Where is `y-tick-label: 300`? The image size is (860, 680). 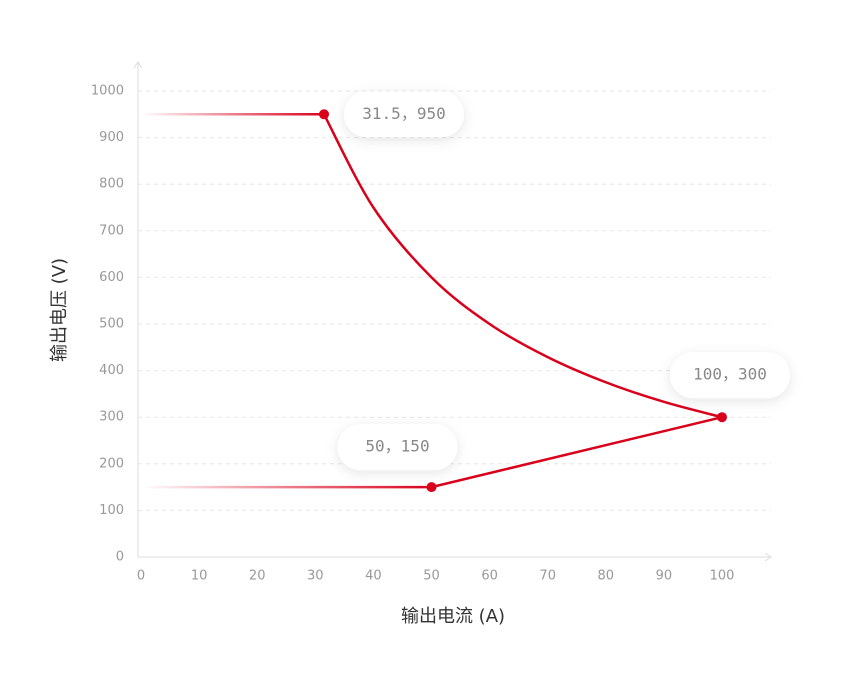 y-tick-label: 300 is located at coordinates (111, 417).